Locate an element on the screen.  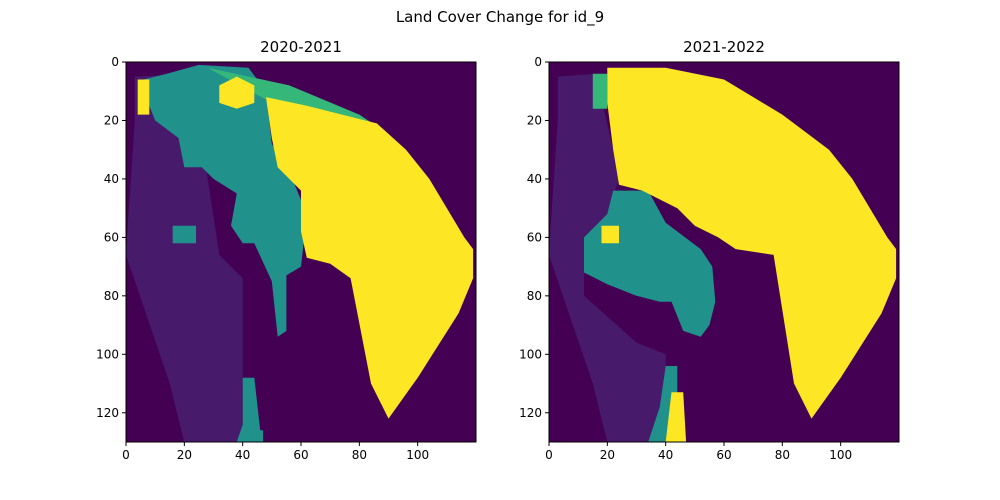
x-tick-label-p2-0: 0 is located at coordinates (549, 455).